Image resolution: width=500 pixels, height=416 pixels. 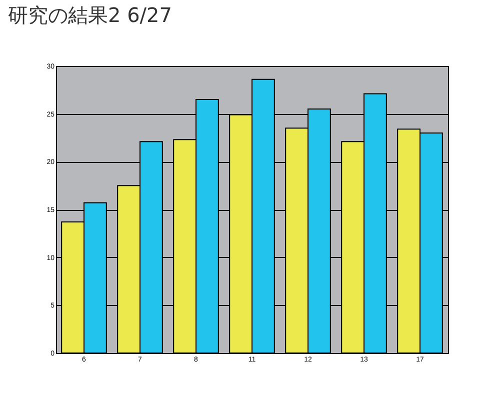 I want to click on chart-title: 研究の結果2 6/27, so click(x=90, y=15).